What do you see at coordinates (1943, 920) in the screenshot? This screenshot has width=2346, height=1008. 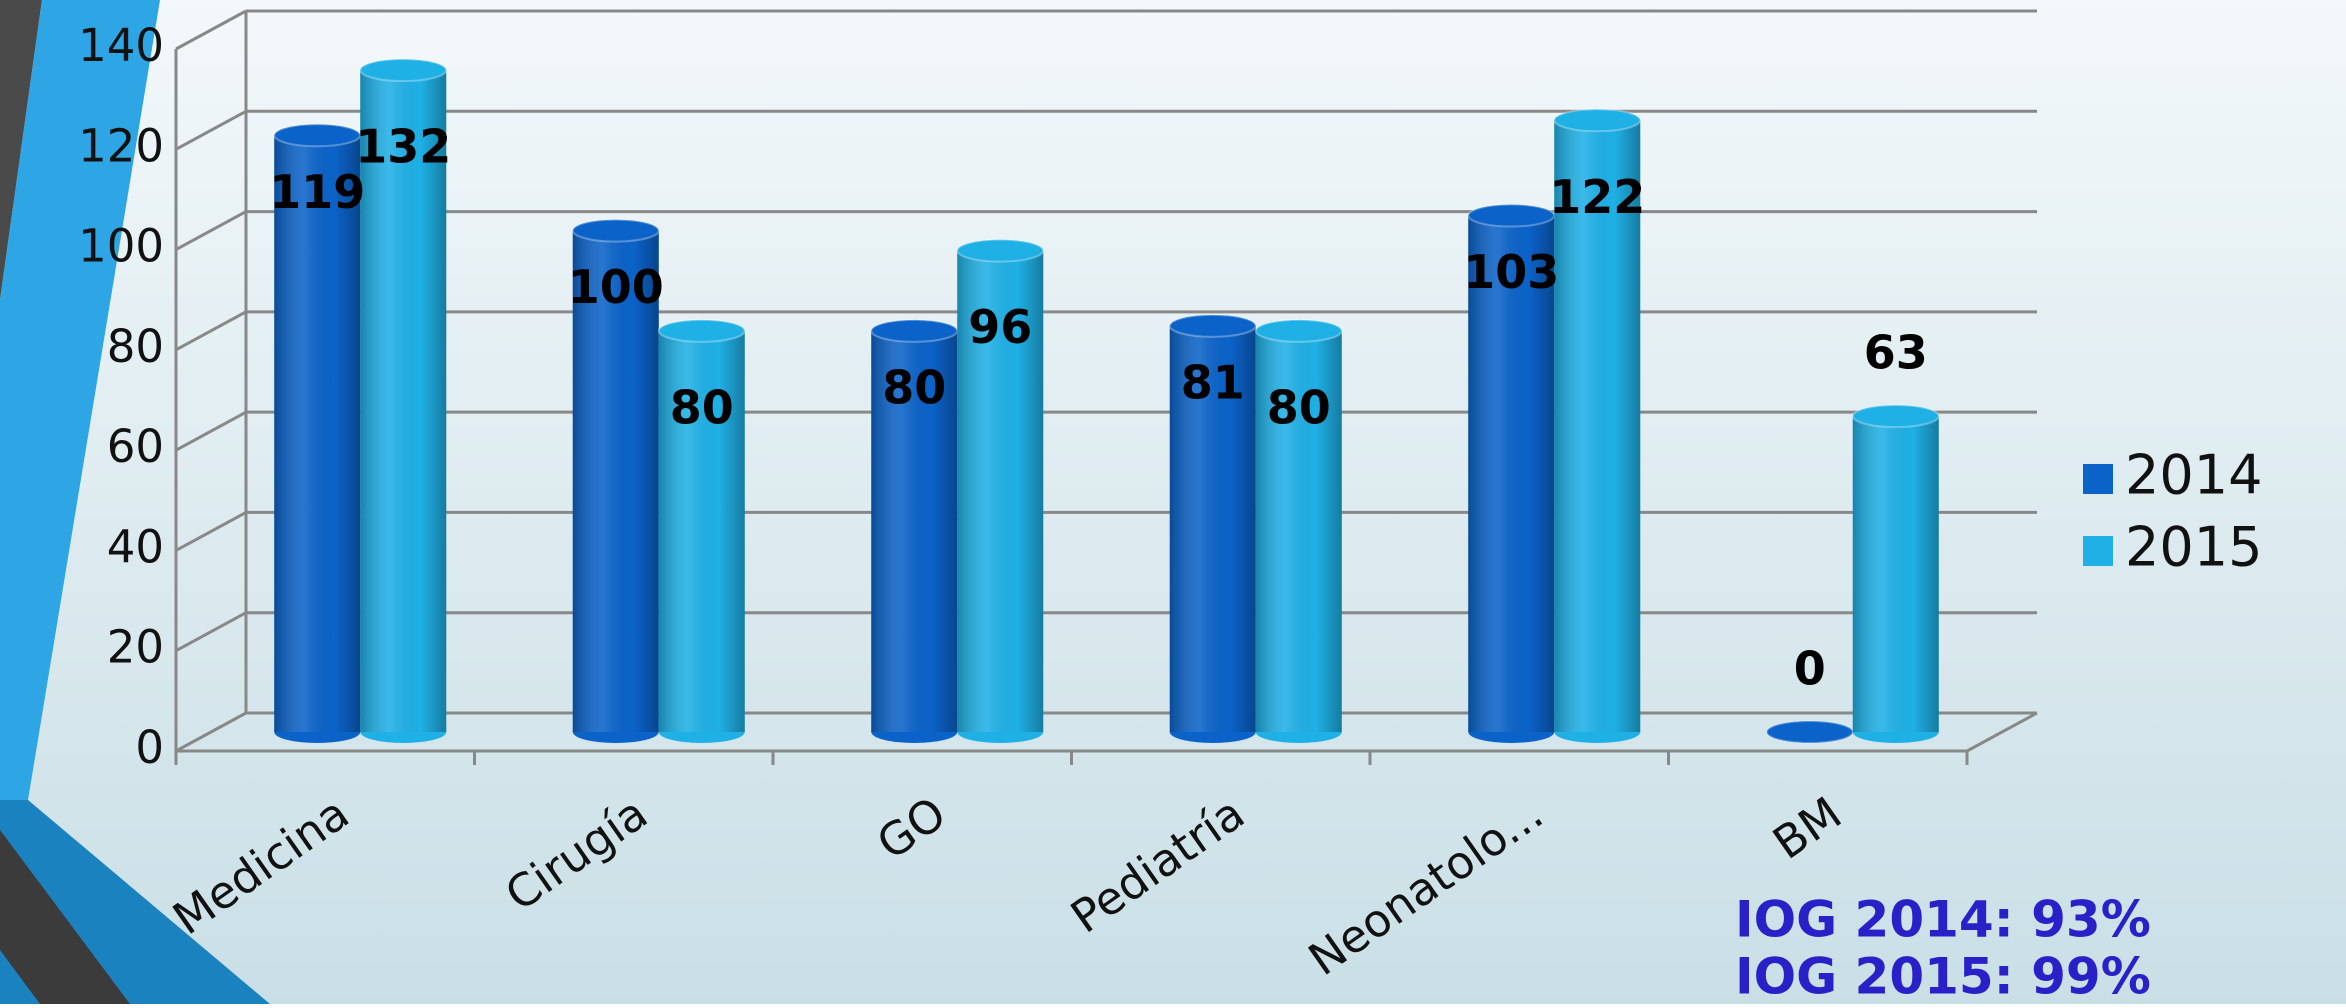 I see `annotation: IOG 2014: 93%` at bounding box center [1943, 920].